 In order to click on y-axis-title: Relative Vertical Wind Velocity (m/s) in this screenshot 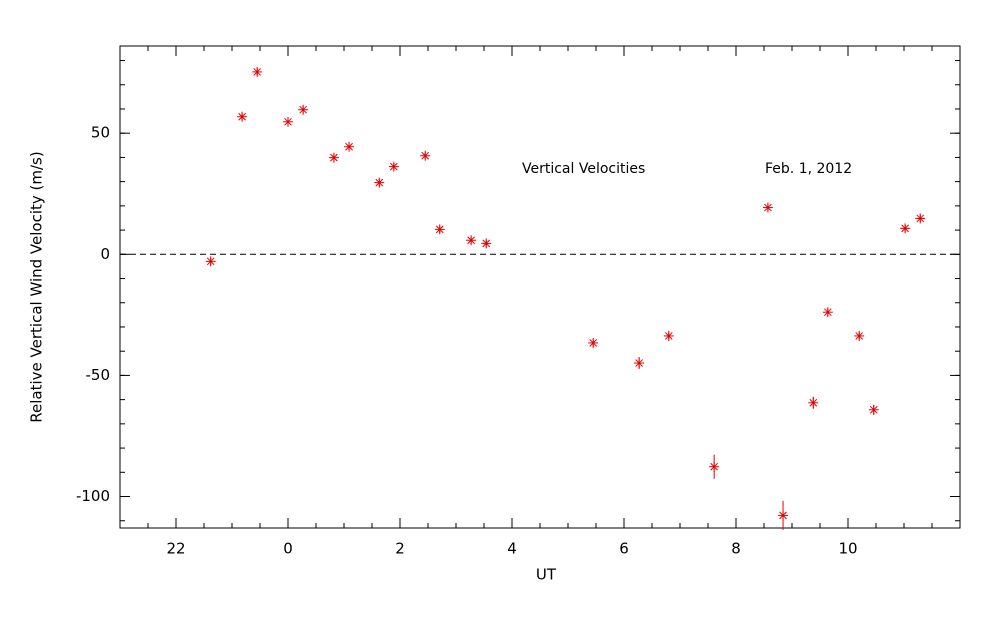, I will do `click(37, 286)`.